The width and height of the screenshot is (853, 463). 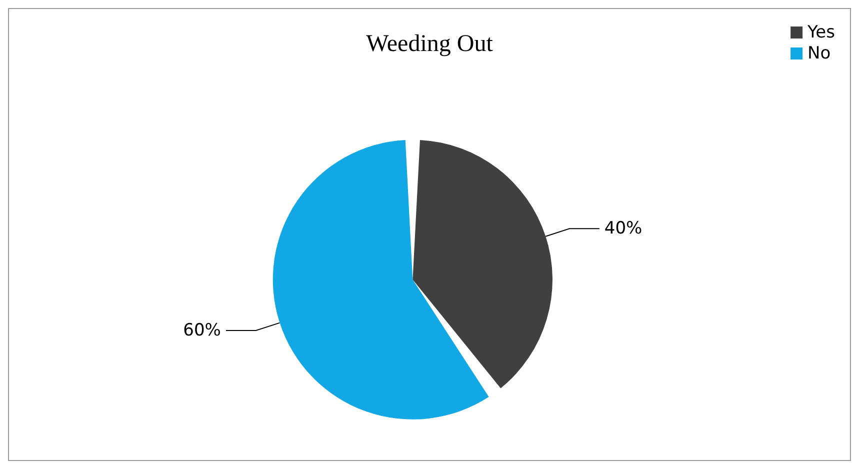 What do you see at coordinates (819, 54) in the screenshot?
I see `legend-label: No` at bounding box center [819, 54].